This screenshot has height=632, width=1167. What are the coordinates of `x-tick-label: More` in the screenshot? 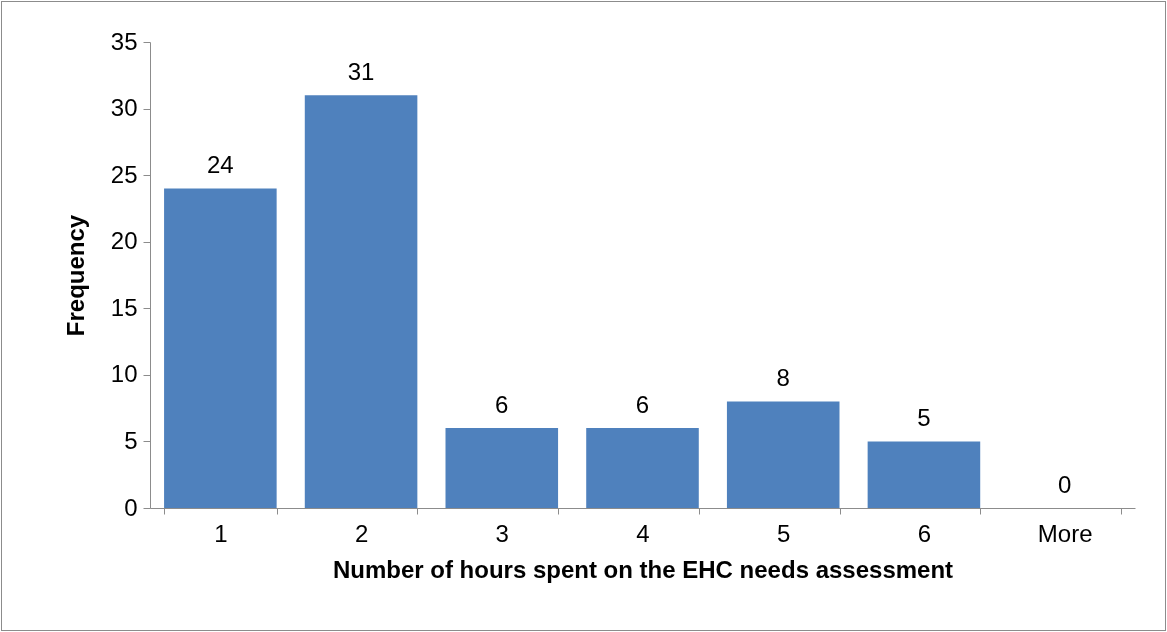 It's located at (1065, 533).